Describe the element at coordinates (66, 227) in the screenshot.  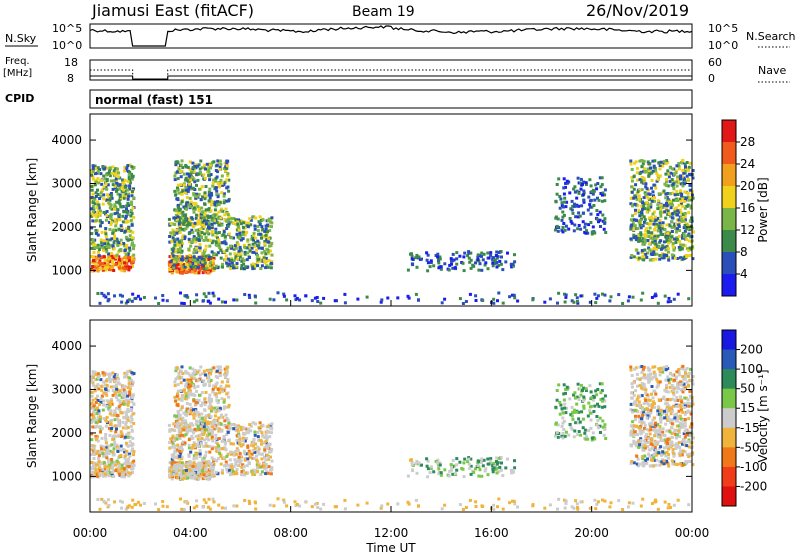
I see `y-tick-label: 2000` at that location.